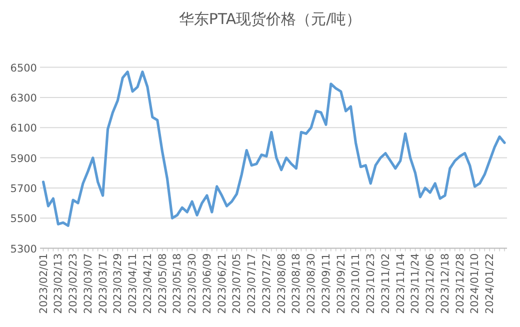  Describe the element at coordinates (23, 249) in the screenshot. I see `y-tick-label: 5300` at that location.